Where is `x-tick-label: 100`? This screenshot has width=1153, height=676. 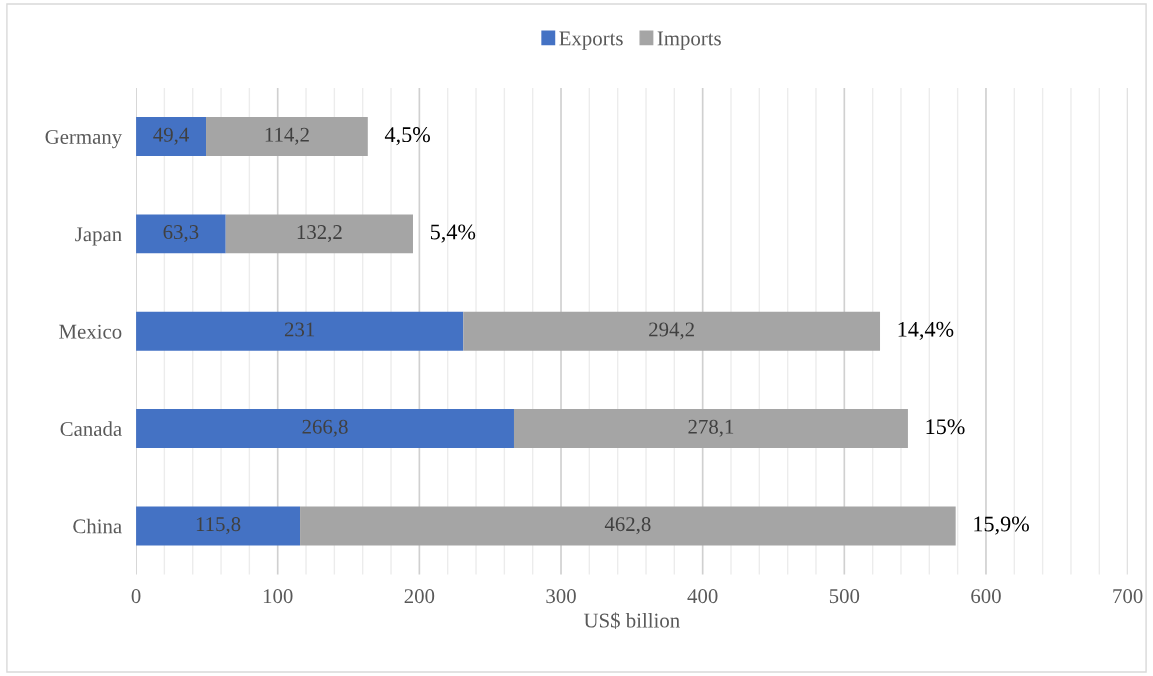
x-tick-label: 100 is located at coordinates (278, 596).